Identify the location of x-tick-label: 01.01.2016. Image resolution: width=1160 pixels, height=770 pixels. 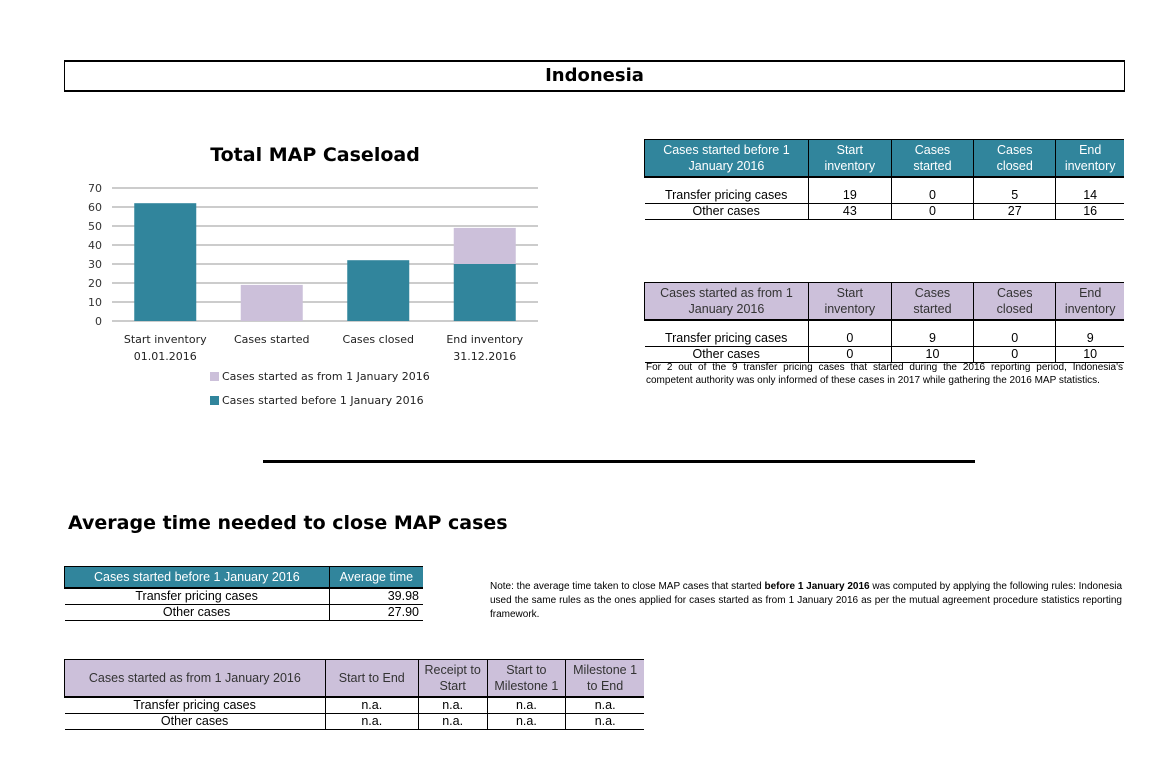
(165, 356).